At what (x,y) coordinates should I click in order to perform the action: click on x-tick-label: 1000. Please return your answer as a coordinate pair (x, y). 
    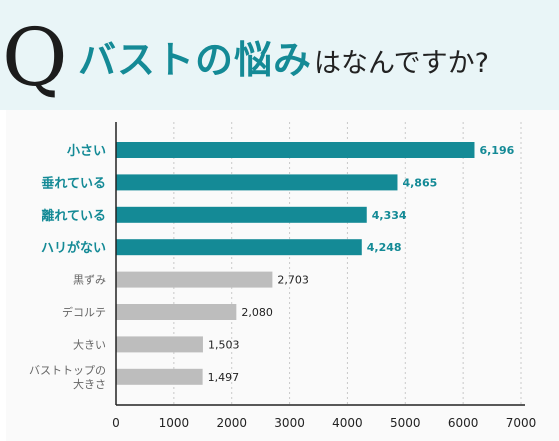
    Looking at the image, I should click on (174, 423).